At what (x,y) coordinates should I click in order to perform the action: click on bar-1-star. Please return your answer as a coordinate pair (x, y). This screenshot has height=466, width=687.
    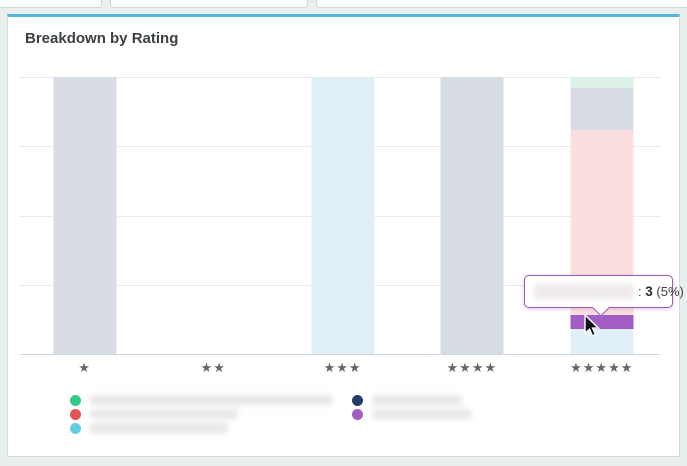
    Looking at the image, I should click on (85, 215).